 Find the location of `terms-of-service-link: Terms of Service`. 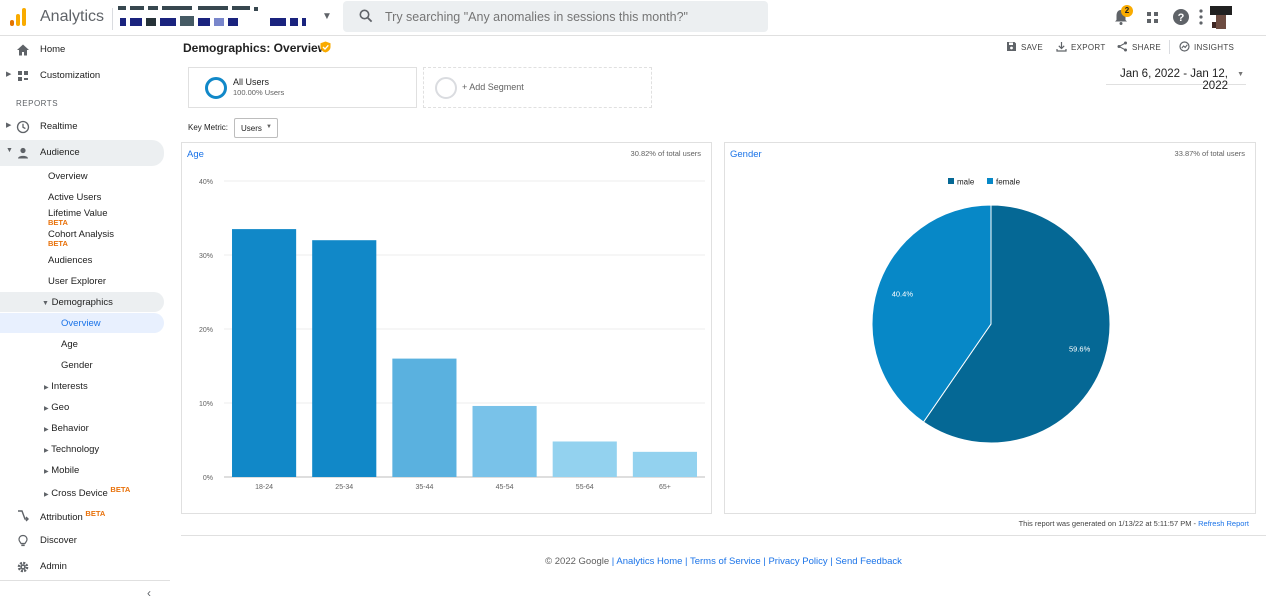

terms-of-service-link: Terms of Service is located at coordinates (725, 561).